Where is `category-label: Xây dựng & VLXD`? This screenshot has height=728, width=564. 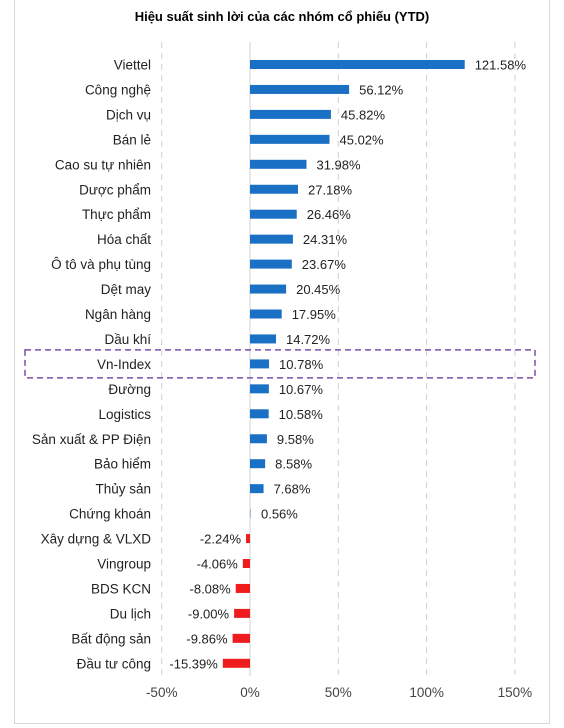
category-label: Xây dựng & VLXD is located at coordinates (96, 539).